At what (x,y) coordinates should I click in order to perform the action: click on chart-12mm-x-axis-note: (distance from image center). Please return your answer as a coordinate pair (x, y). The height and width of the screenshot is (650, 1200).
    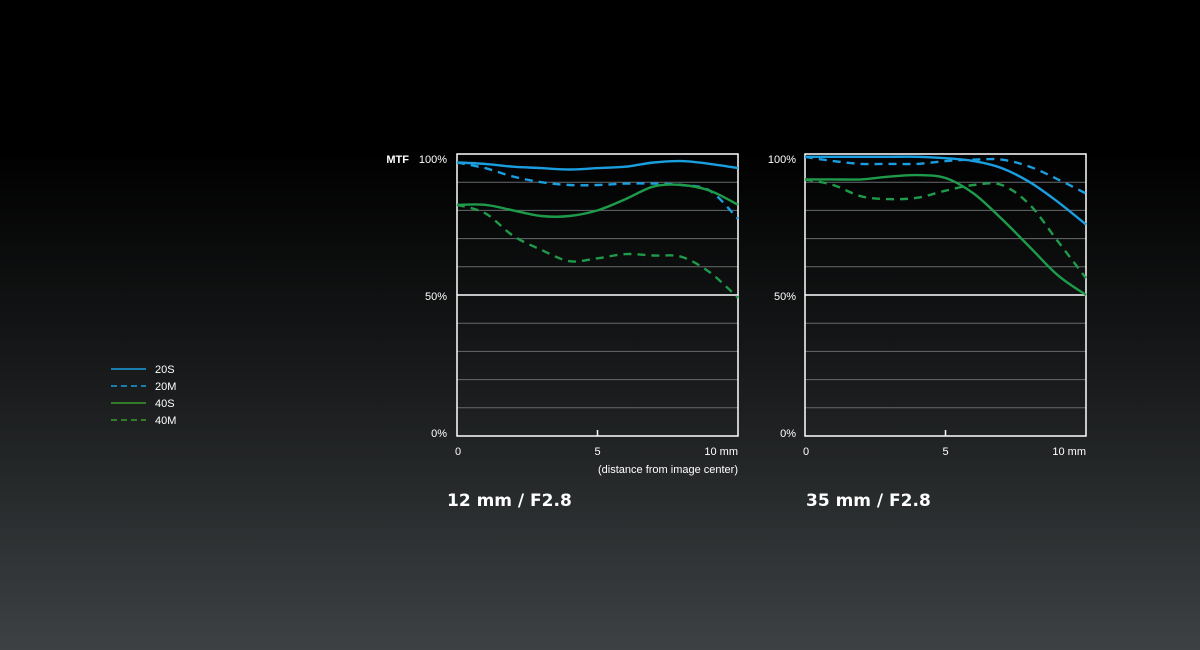
    Looking at the image, I should click on (668, 470).